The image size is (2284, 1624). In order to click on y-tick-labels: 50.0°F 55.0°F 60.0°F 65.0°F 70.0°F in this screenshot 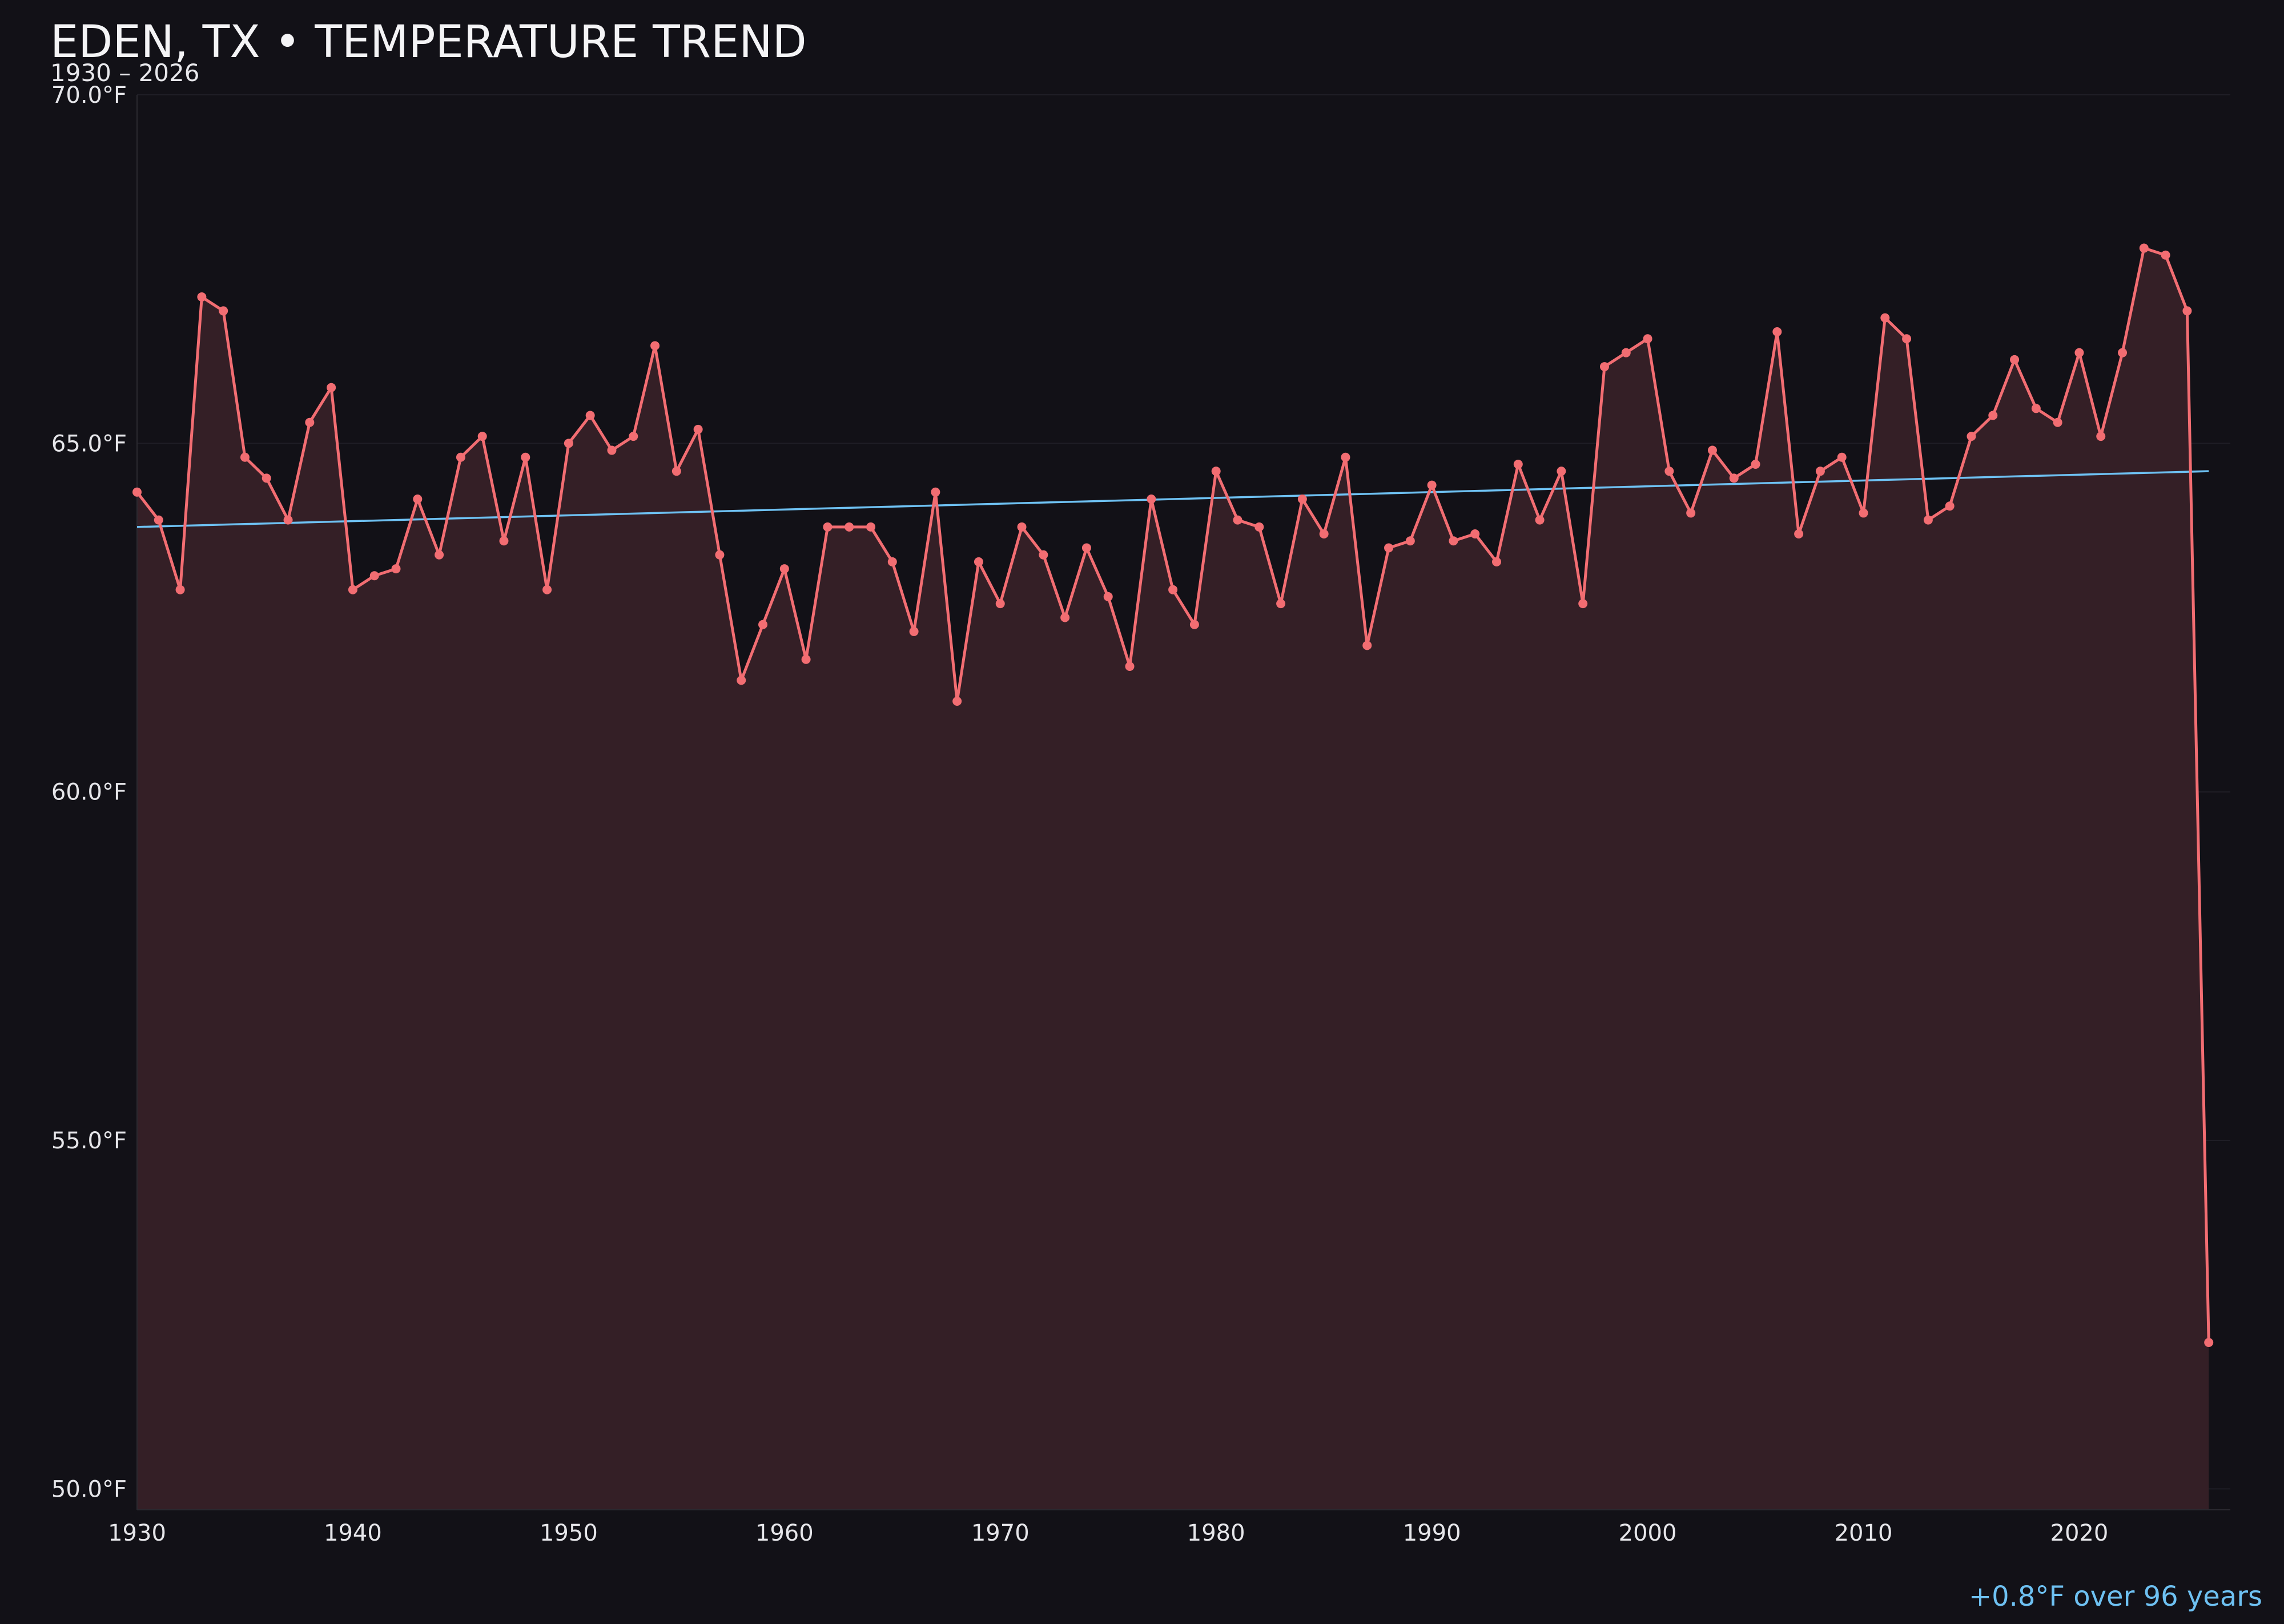, I will do `click(89, 792)`.